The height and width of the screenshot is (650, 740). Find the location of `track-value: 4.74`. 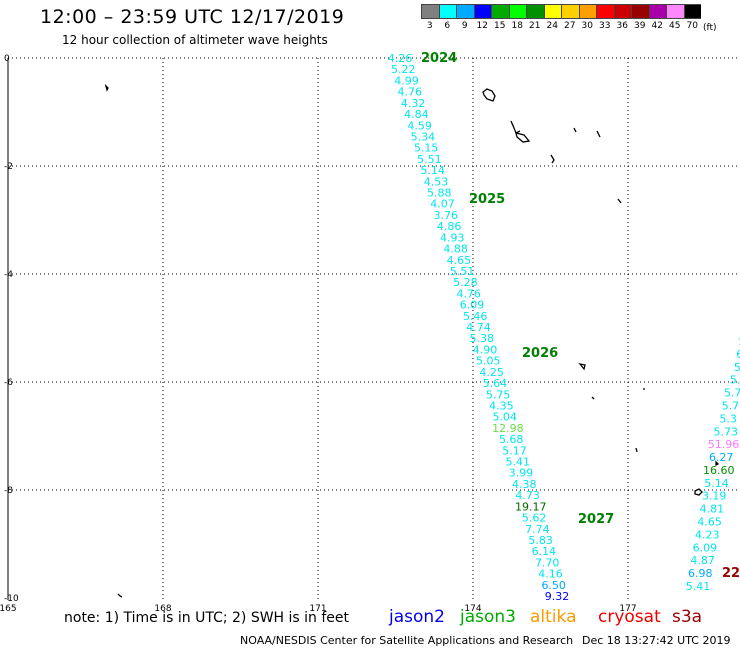

track-value: 4.74 is located at coordinates (478, 327).